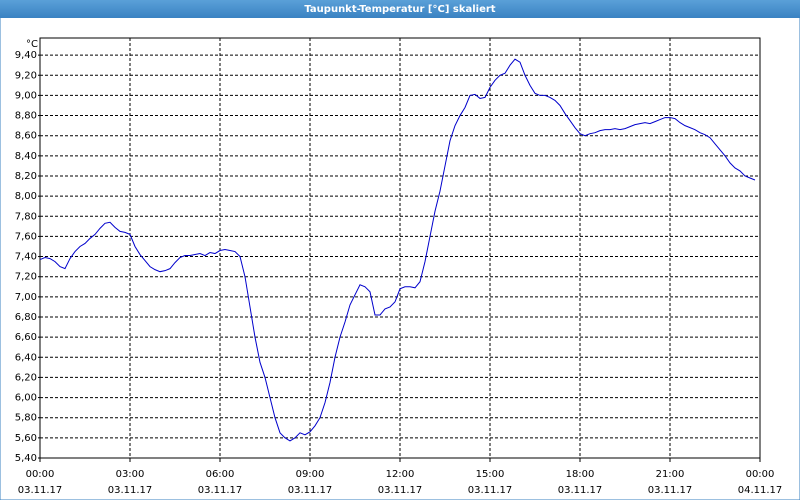 The height and width of the screenshot is (500, 800). I want to click on y-tick-label: 6,80, so click(26, 317).